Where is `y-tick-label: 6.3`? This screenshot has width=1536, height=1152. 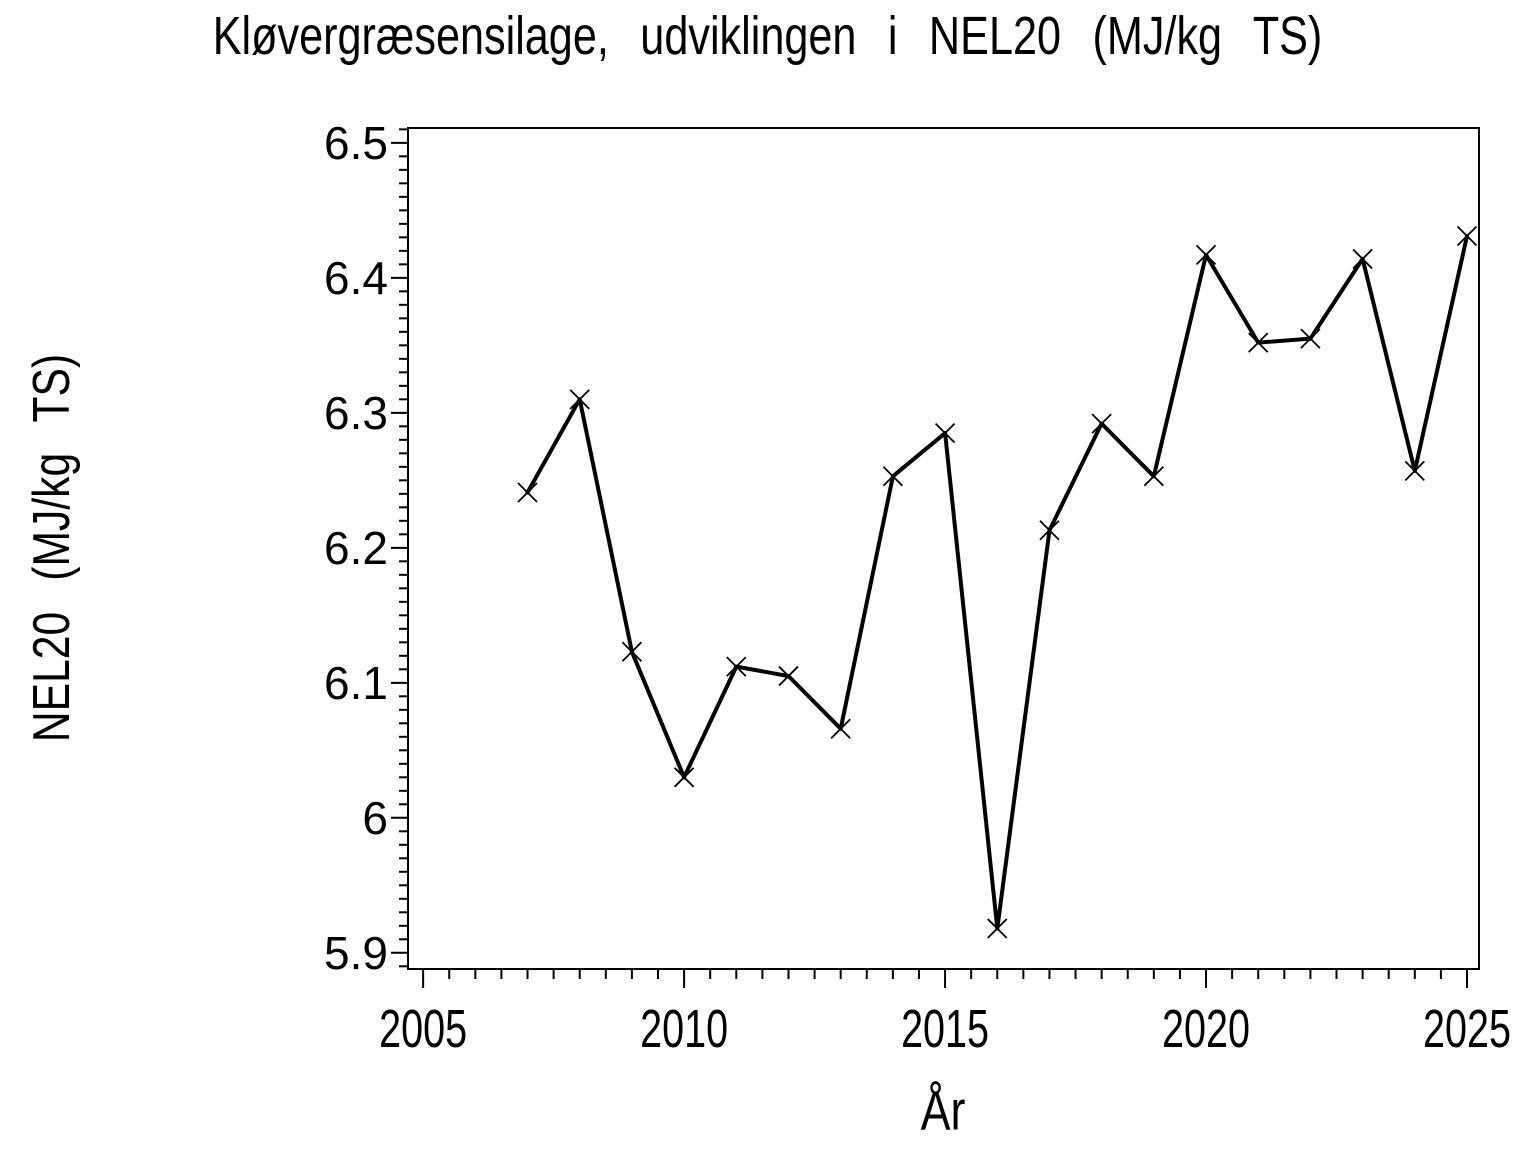
y-tick-label: 6.3 is located at coordinates (356, 413).